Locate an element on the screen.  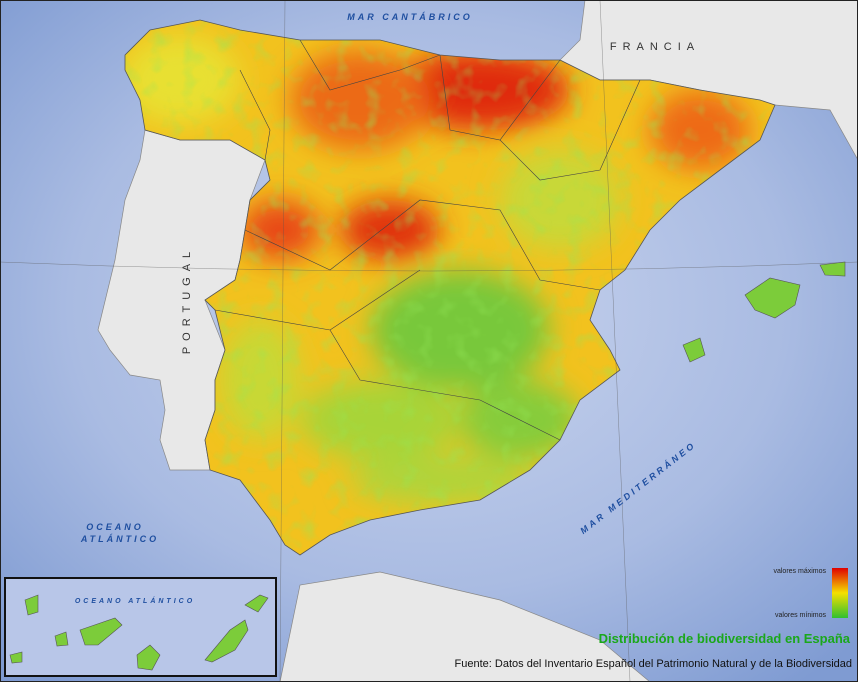
label-oceano: OCEANO is located at coordinates (115, 527).